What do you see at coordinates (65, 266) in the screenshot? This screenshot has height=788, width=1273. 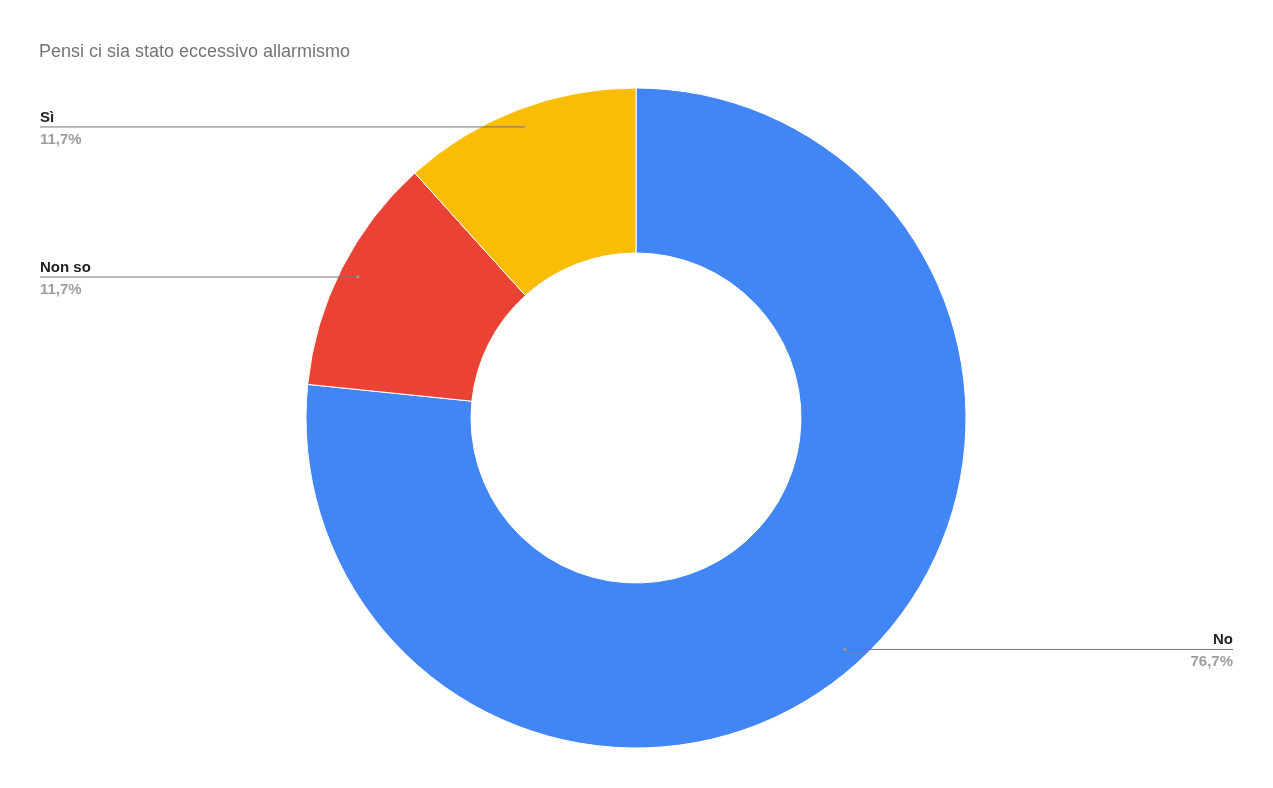 I see `slice-label: Non so` at bounding box center [65, 266].